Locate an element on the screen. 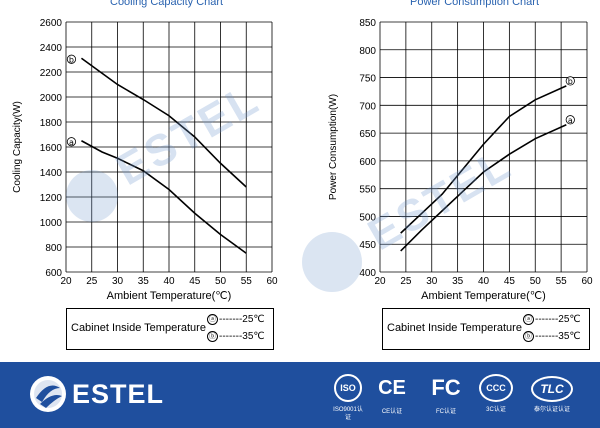  y-tick-label: 550 is located at coordinates (367, 190).